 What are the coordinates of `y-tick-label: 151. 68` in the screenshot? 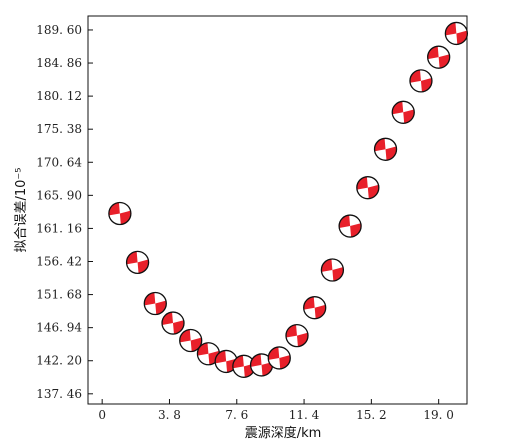 It's located at (59, 295).